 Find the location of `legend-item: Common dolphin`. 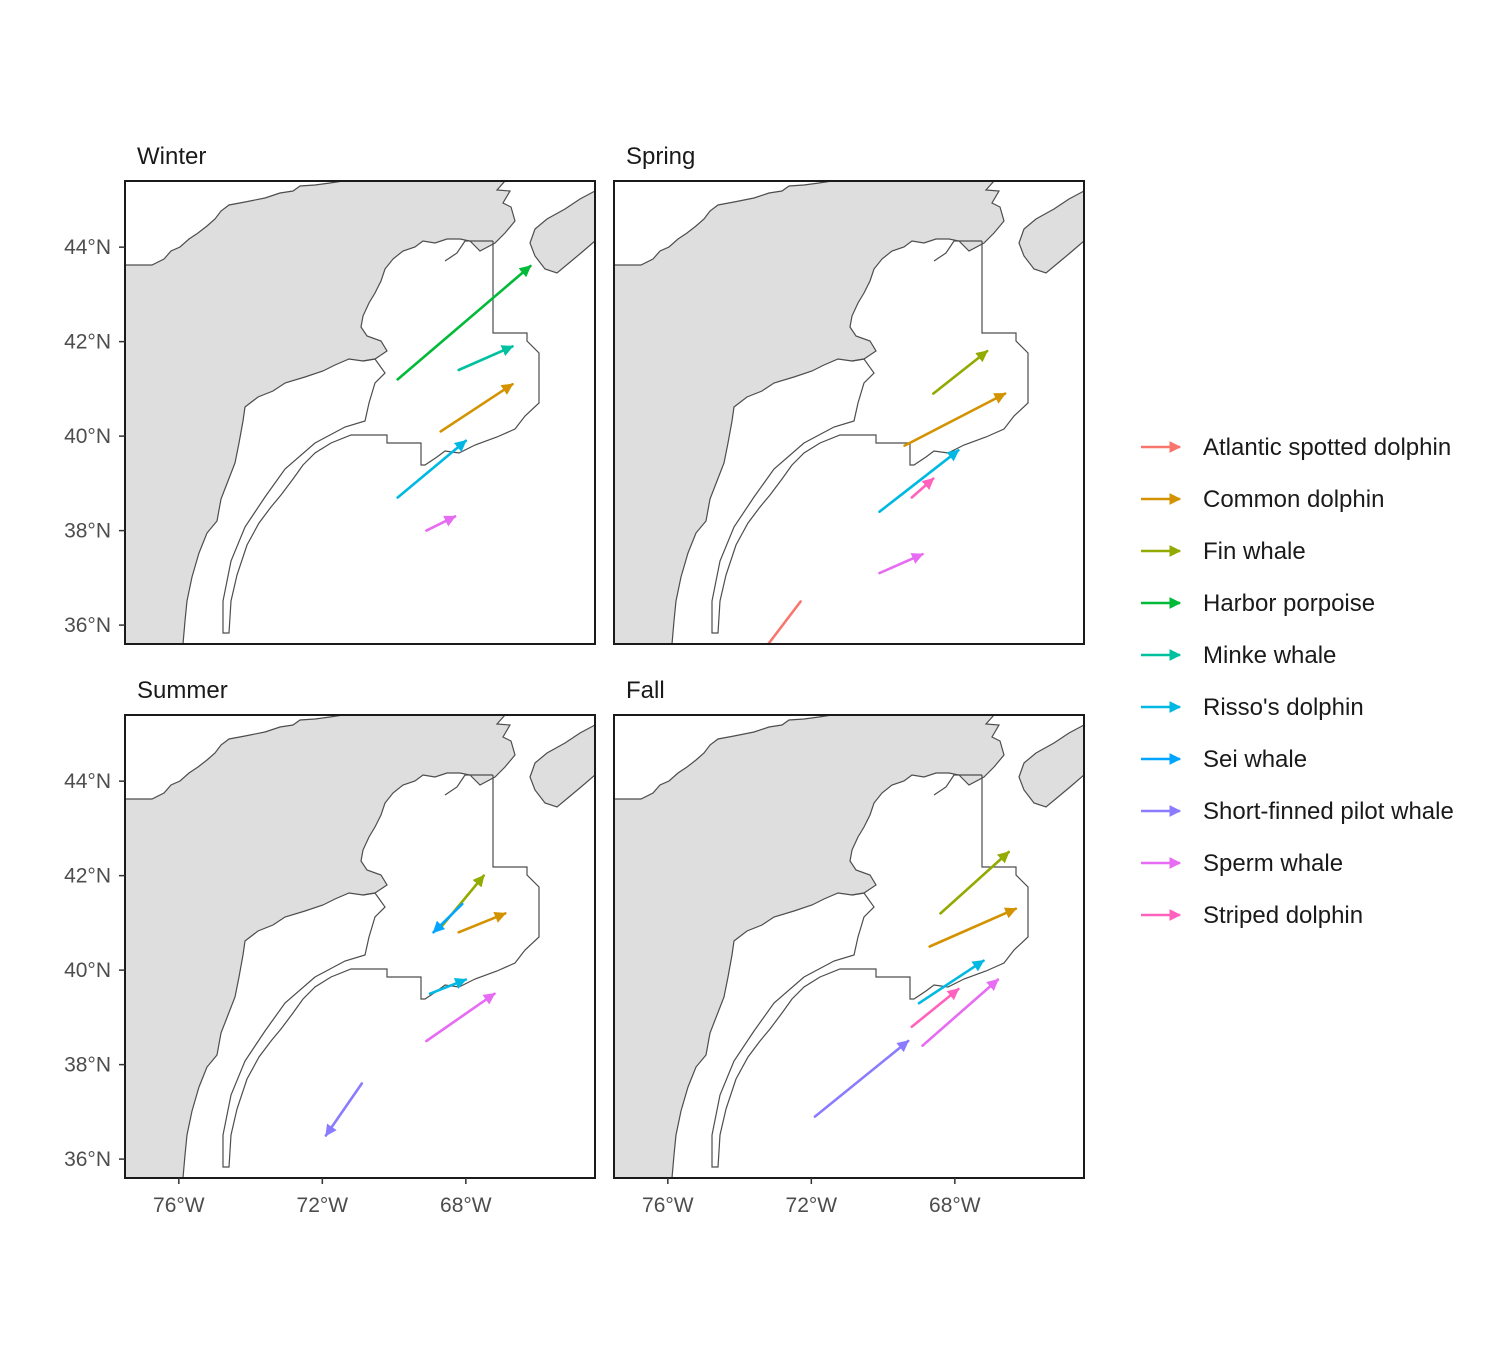

legend-item: Common dolphin is located at coordinates (1262, 499).